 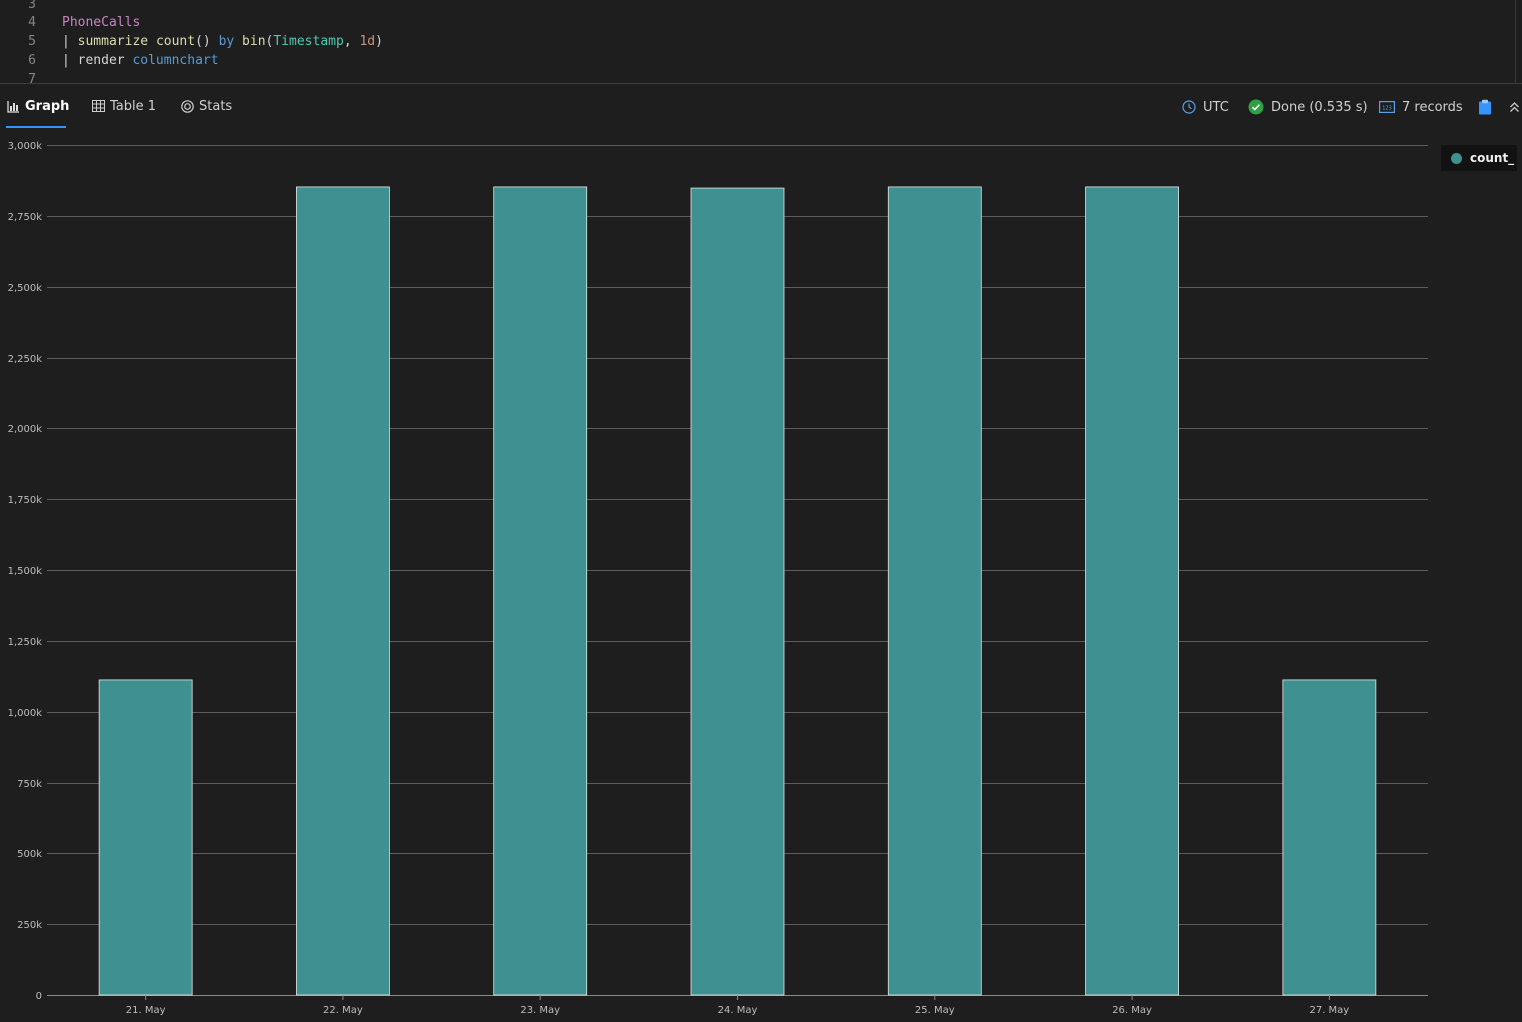 I want to click on chevron-double-up-icon, so click(x=1514, y=107).